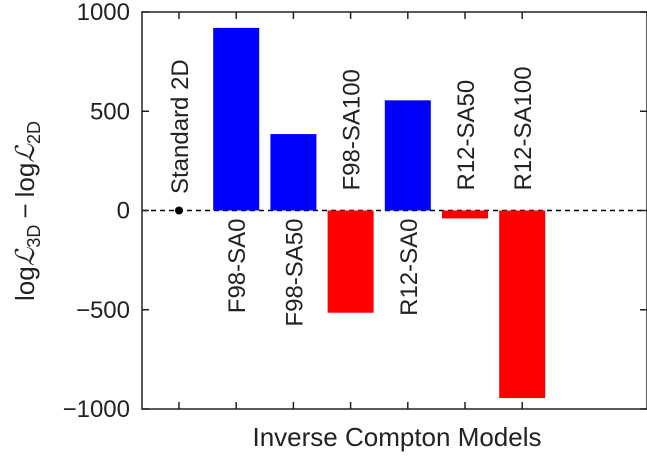 The width and height of the screenshot is (647, 456). Describe the element at coordinates (523, 128) in the screenshot. I see `bar-label-r12-sa100: R12-SA100` at that location.